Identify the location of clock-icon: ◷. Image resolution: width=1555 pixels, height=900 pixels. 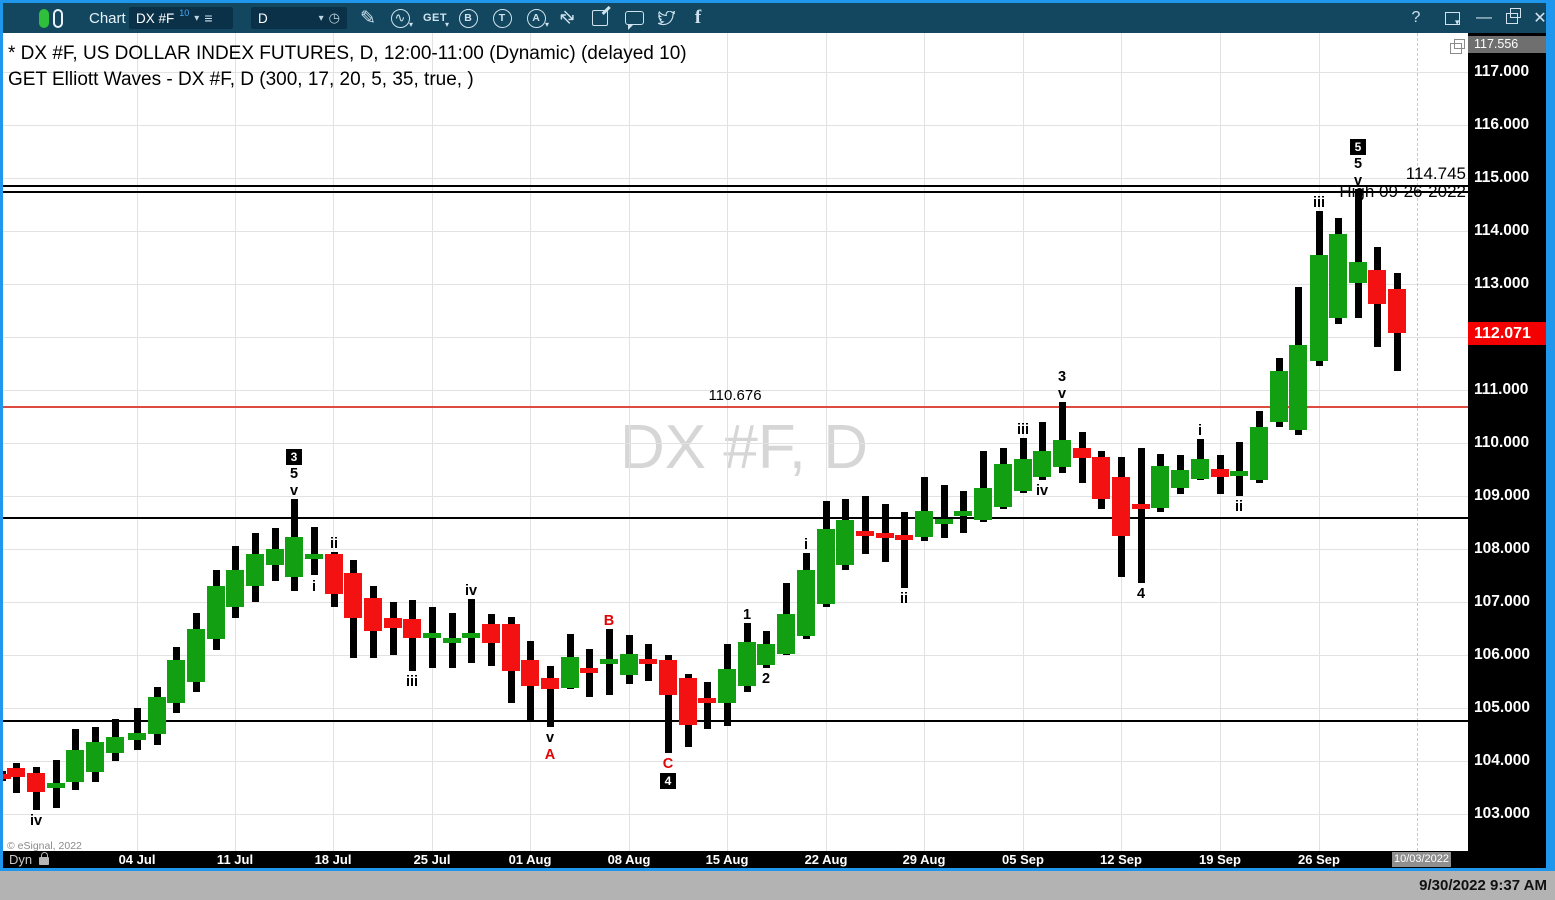
(334, 17).